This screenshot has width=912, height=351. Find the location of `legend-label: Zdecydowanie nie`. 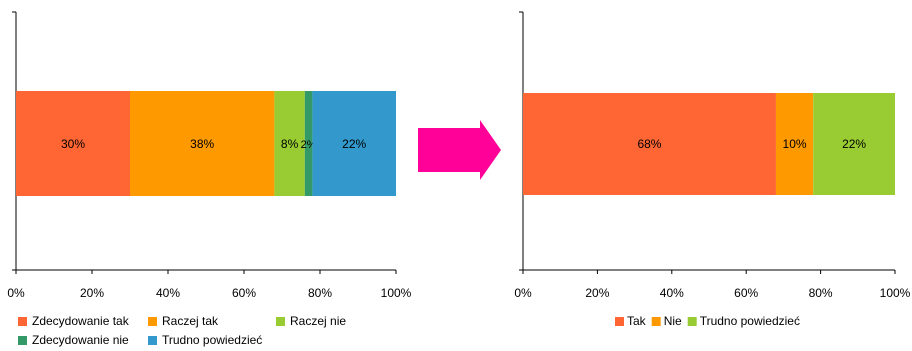

legend-label: Zdecydowanie nie is located at coordinates (80, 340).